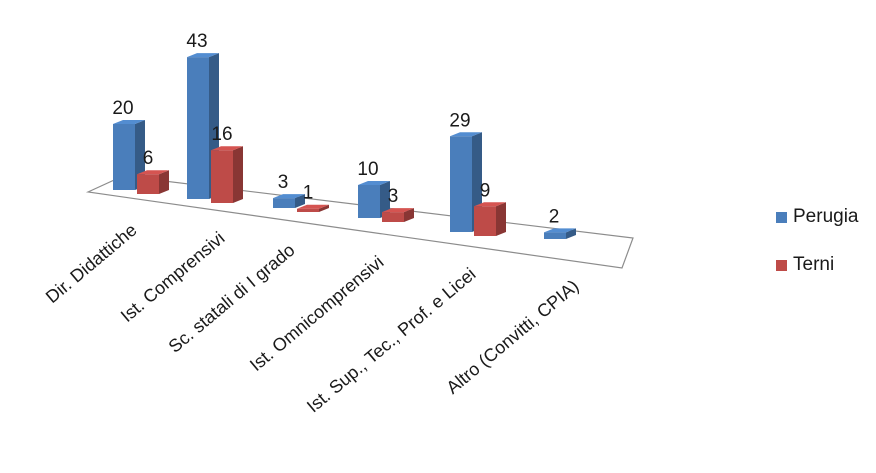 Image resolution: width=876 pixels, height=473 pixels. What do you see at coordinates (781, 217) in the screenshot?
I see `legend-swatch-perugia` at bounding box center [781, 217].